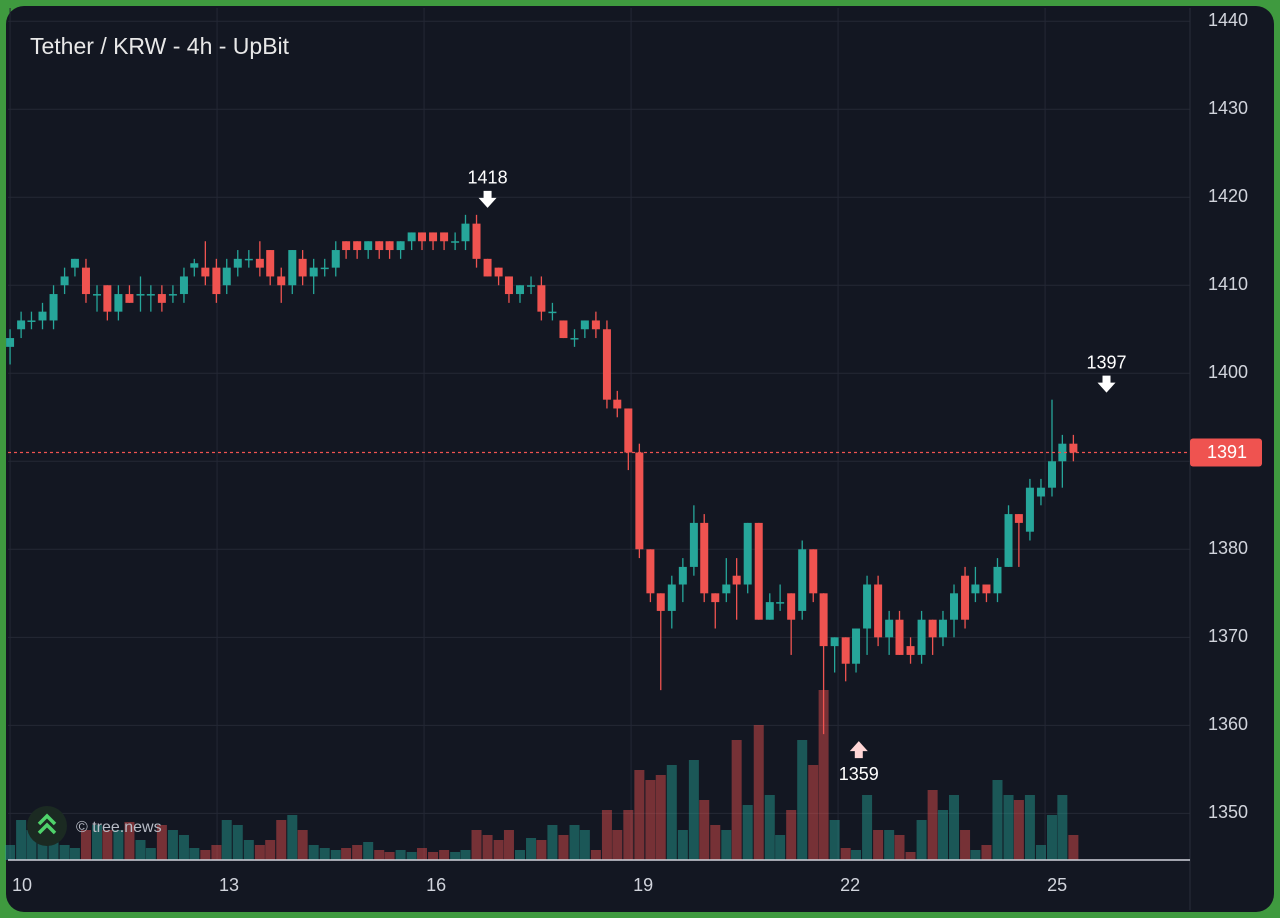 The image size is (1280, 918). I want to click on y-tick-label: 1420, so click(1228, 196).